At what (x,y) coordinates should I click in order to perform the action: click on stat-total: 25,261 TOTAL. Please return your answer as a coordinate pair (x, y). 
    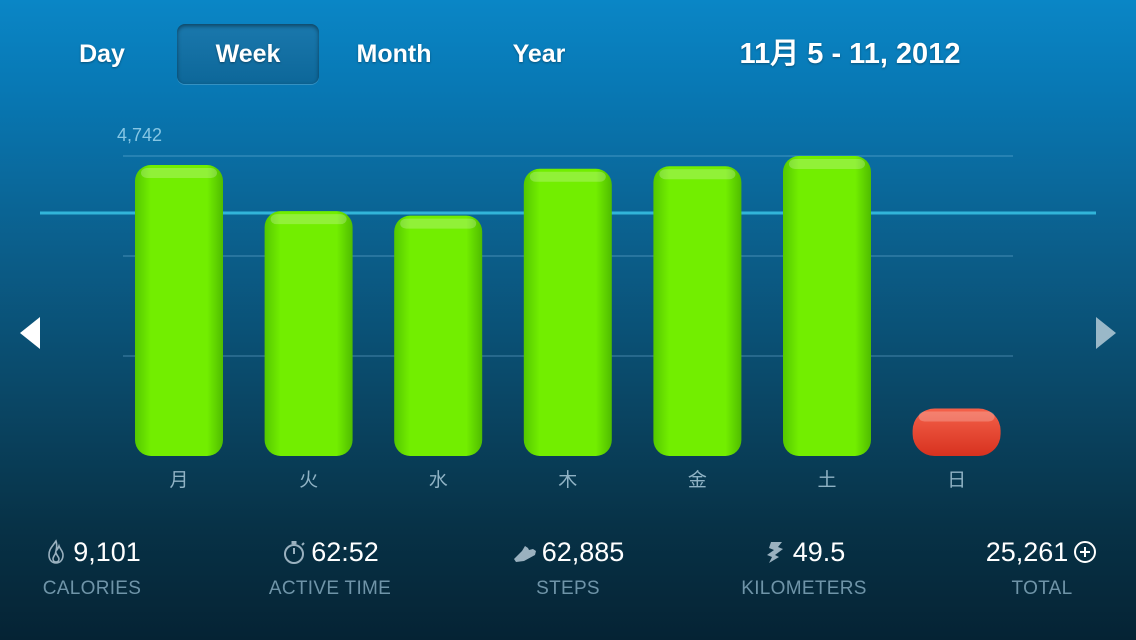
    Looking at the image, I should click on (1030, 565).